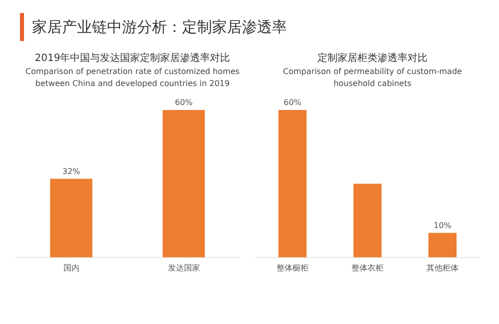  Describe the element at coordinates (372, 78) in the screenshot. I see `chart-subtitle: Comparison of permeability of custom-made household cabinets` at that location.